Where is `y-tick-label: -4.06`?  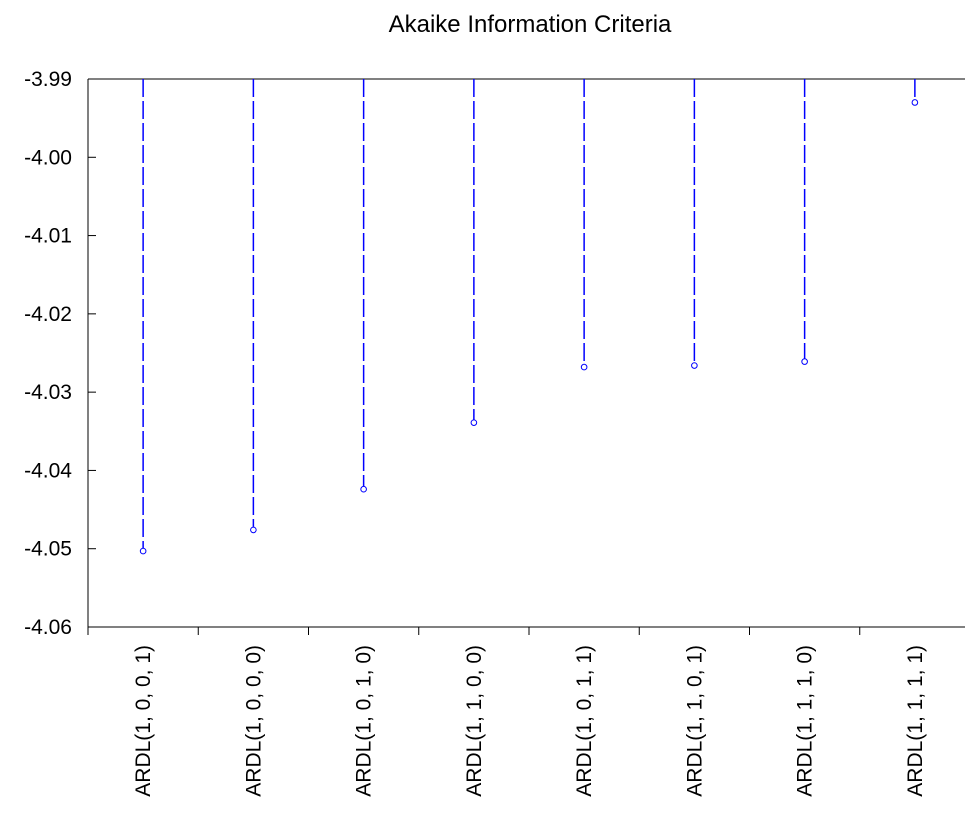
y-tick-label: -4.06 is located at coordinates (48, 627).